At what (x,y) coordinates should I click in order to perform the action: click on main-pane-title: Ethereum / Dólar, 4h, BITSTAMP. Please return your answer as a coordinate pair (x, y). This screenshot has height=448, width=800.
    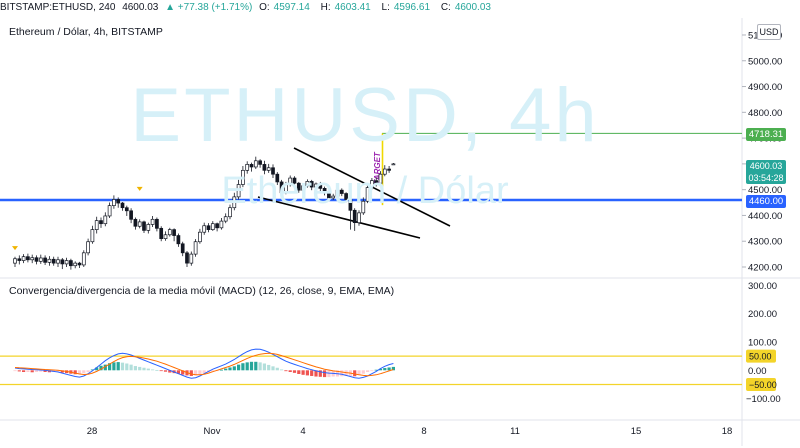
    Looking at the image, I should click on (86, 32).